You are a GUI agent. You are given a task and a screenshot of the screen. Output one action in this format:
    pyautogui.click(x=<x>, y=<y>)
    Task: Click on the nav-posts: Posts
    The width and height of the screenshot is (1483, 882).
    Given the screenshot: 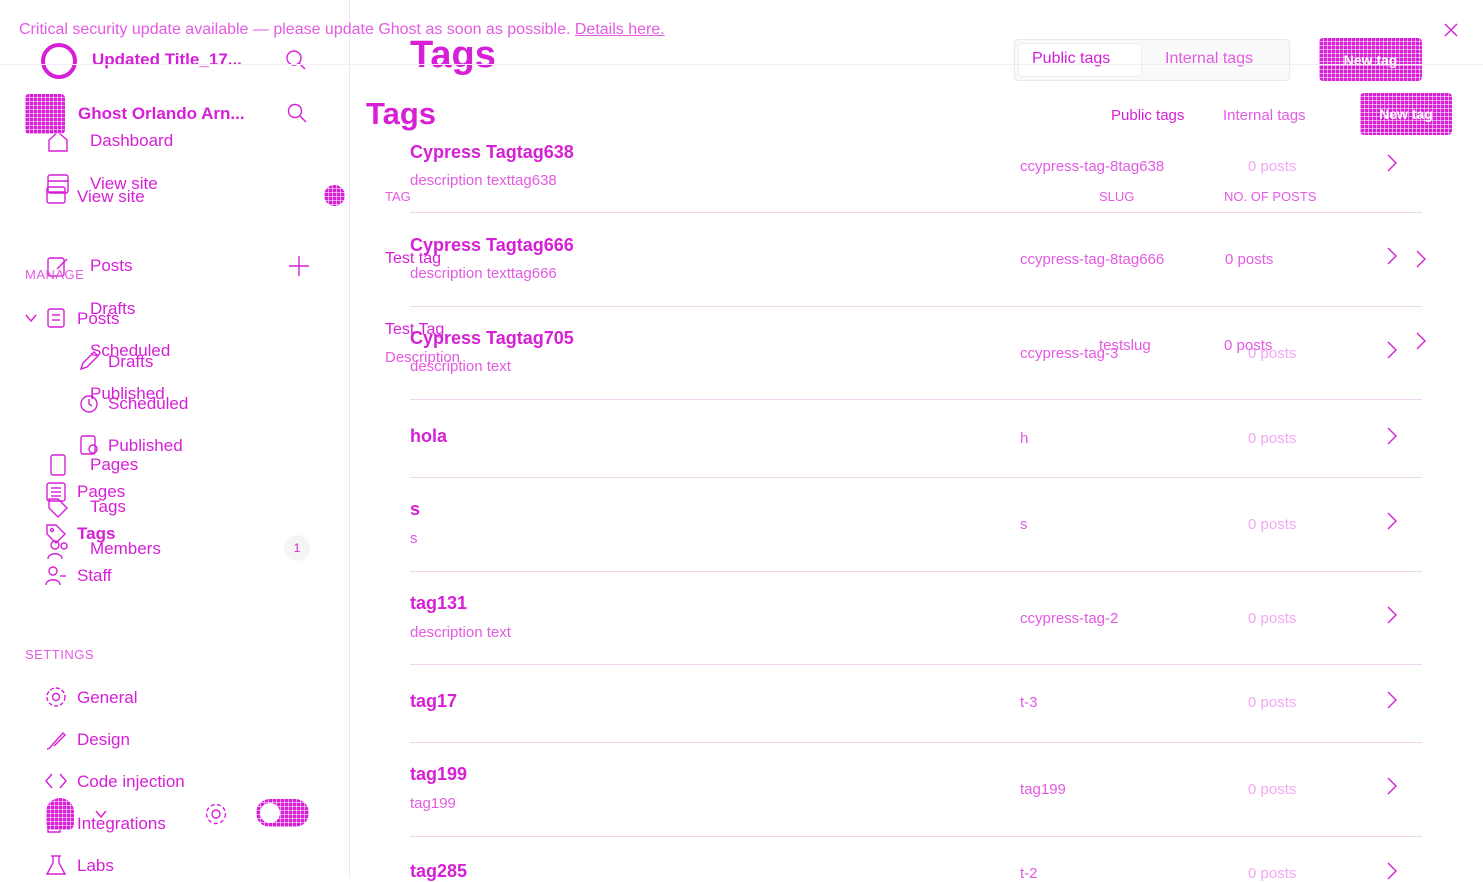 What is the action you would take?
    pyautogui.click(x=98, y=318)
    